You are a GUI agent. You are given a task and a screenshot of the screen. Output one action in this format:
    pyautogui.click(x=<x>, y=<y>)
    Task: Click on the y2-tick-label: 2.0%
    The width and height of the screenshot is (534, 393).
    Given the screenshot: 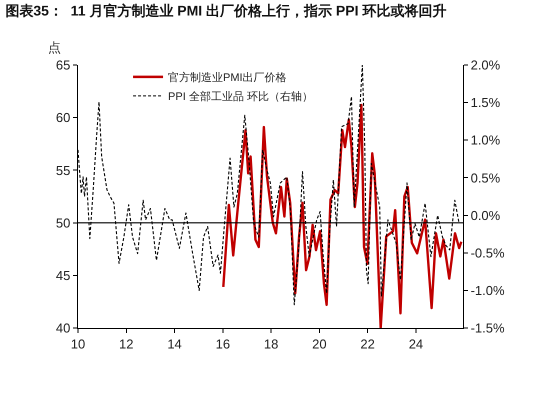 What is the action you would take?
    pyautogui.click(x=485, y=65)
    